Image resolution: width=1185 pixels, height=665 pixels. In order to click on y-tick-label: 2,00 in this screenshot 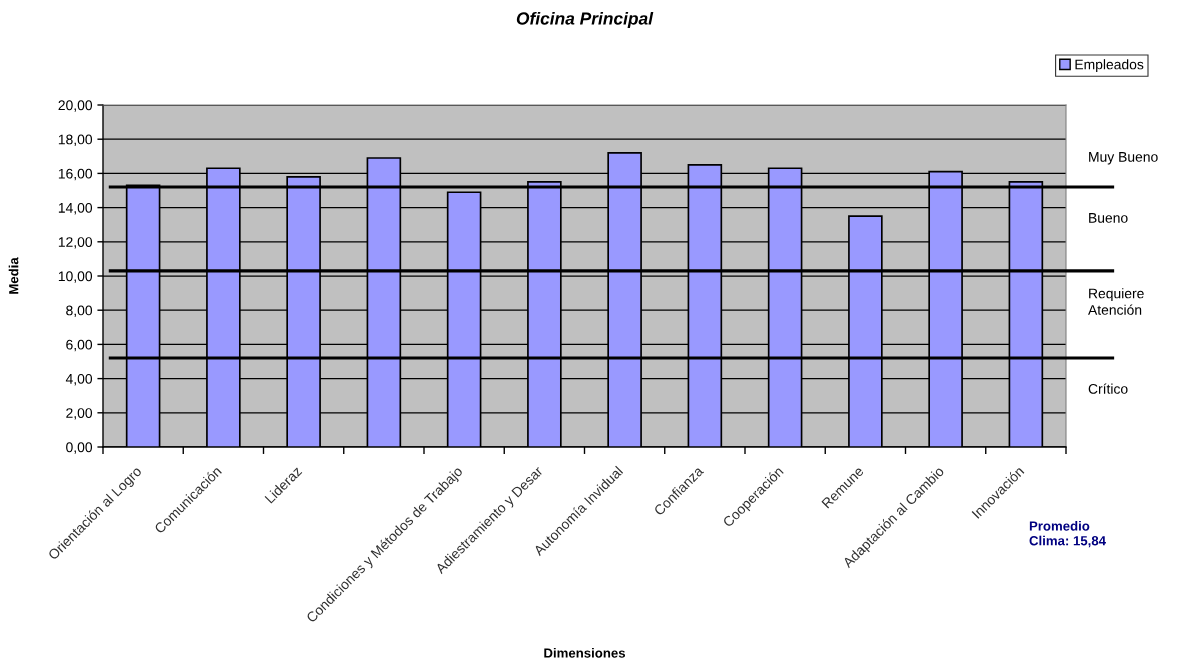, I will do `click(79, 414)`.